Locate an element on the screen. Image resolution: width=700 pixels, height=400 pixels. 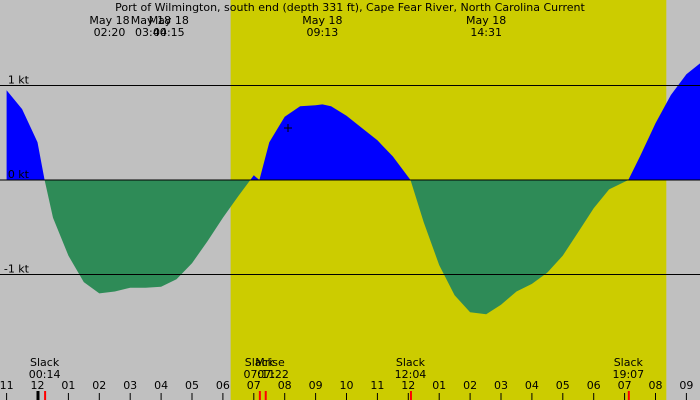
top-event-time: 14:31 is located at coordinates (486, 32).